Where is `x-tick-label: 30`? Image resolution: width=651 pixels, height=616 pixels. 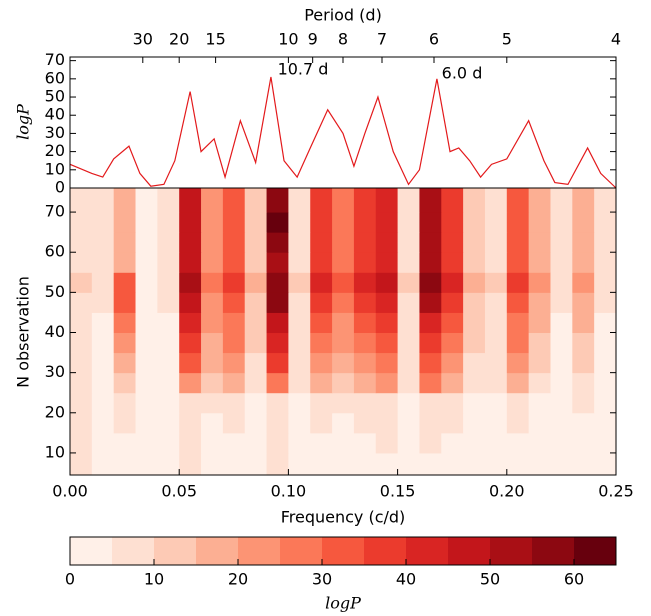 x-tick-label: 30 is located at coordinates (143, 39).